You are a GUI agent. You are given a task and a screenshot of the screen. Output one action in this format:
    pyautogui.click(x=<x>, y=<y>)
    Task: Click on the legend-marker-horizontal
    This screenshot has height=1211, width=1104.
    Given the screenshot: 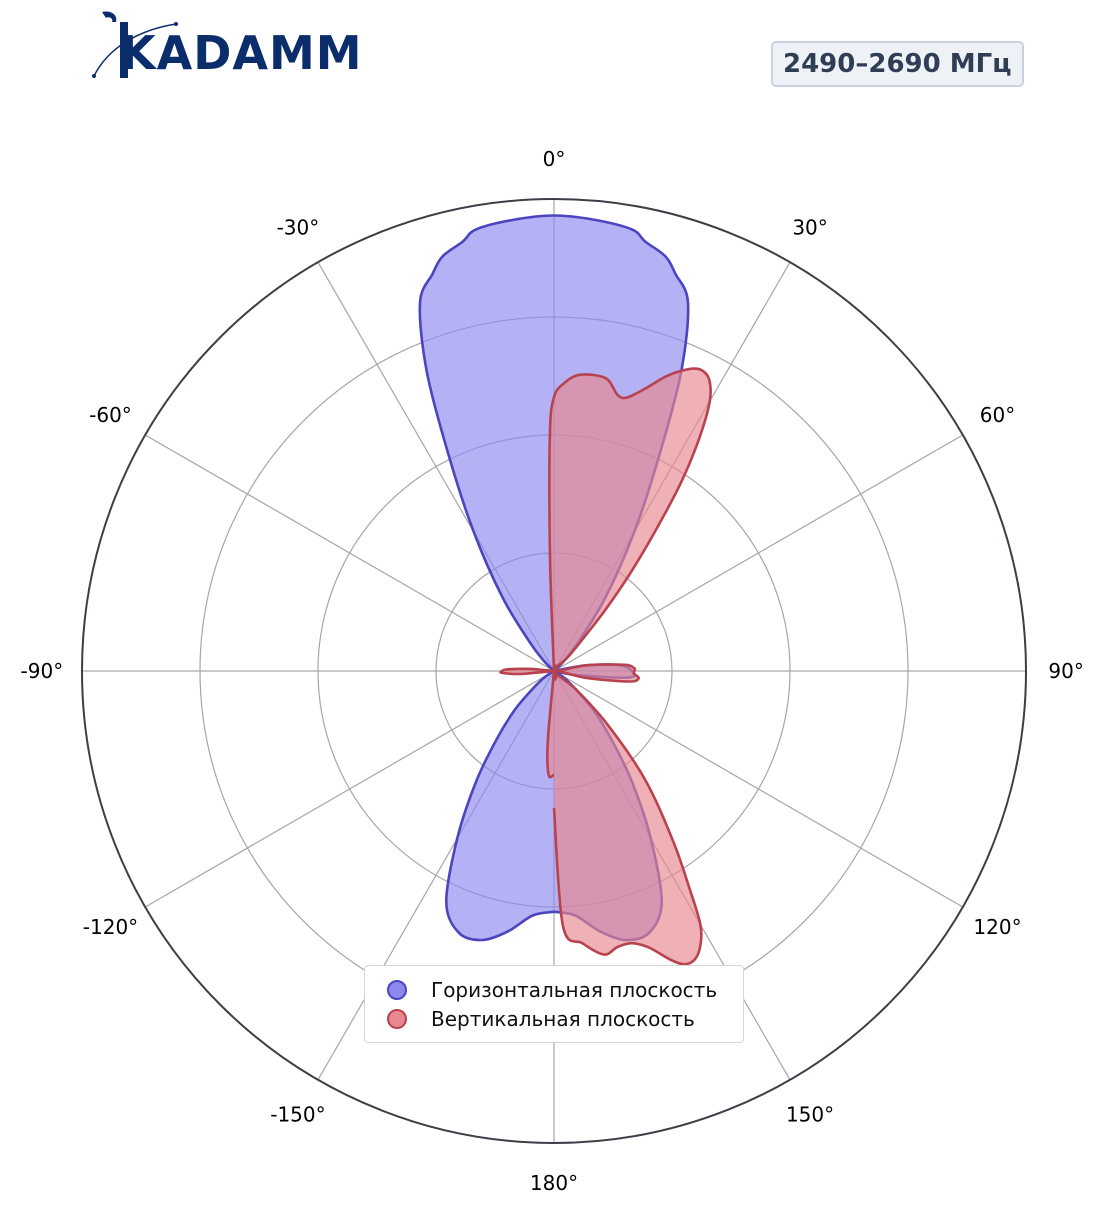 What is the action you would take?
    pyautogui.click(x=397, y=990)
    